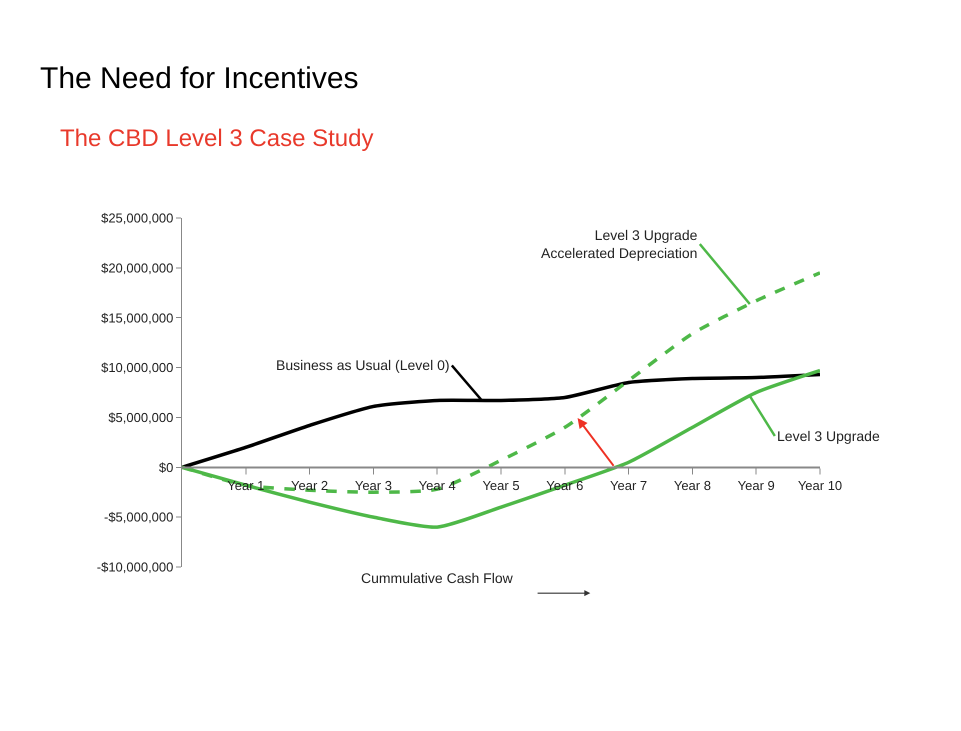 Image resolution: width=961 pixels, height=731 pixels. What do you see at coordinates (373, 485) in the screenshot?
I see `x-tick-label: Year 3` at bounding box center [373, 485].